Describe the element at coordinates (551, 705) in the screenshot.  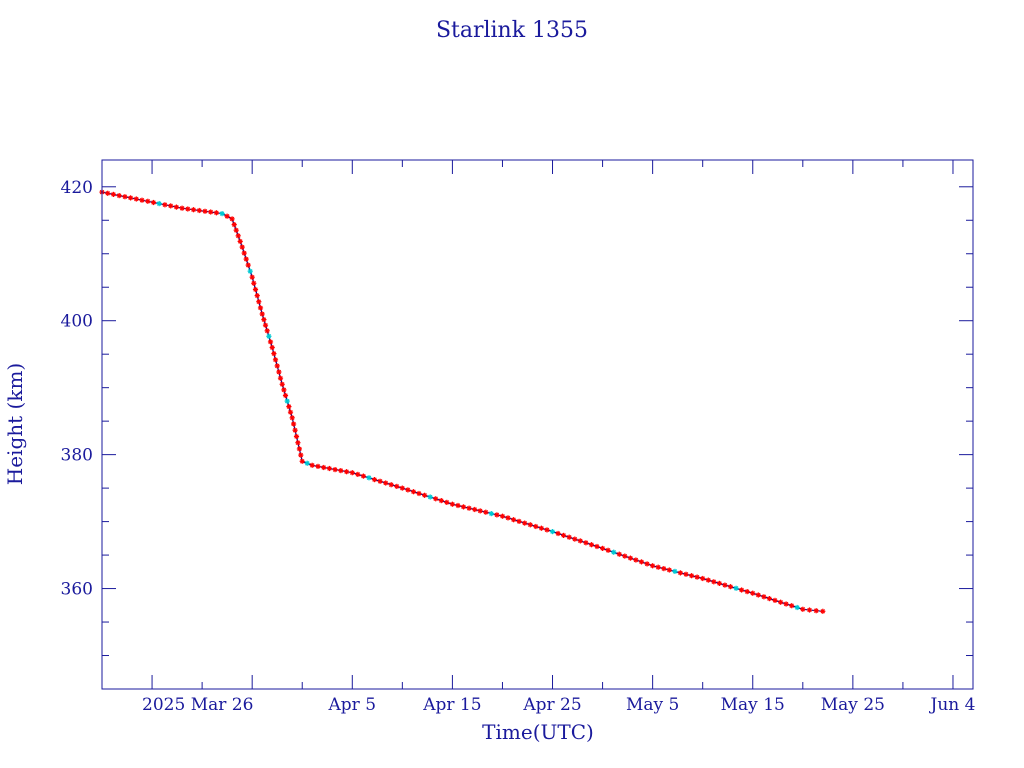
I see `x-tick-label: Apr 25` at that location.